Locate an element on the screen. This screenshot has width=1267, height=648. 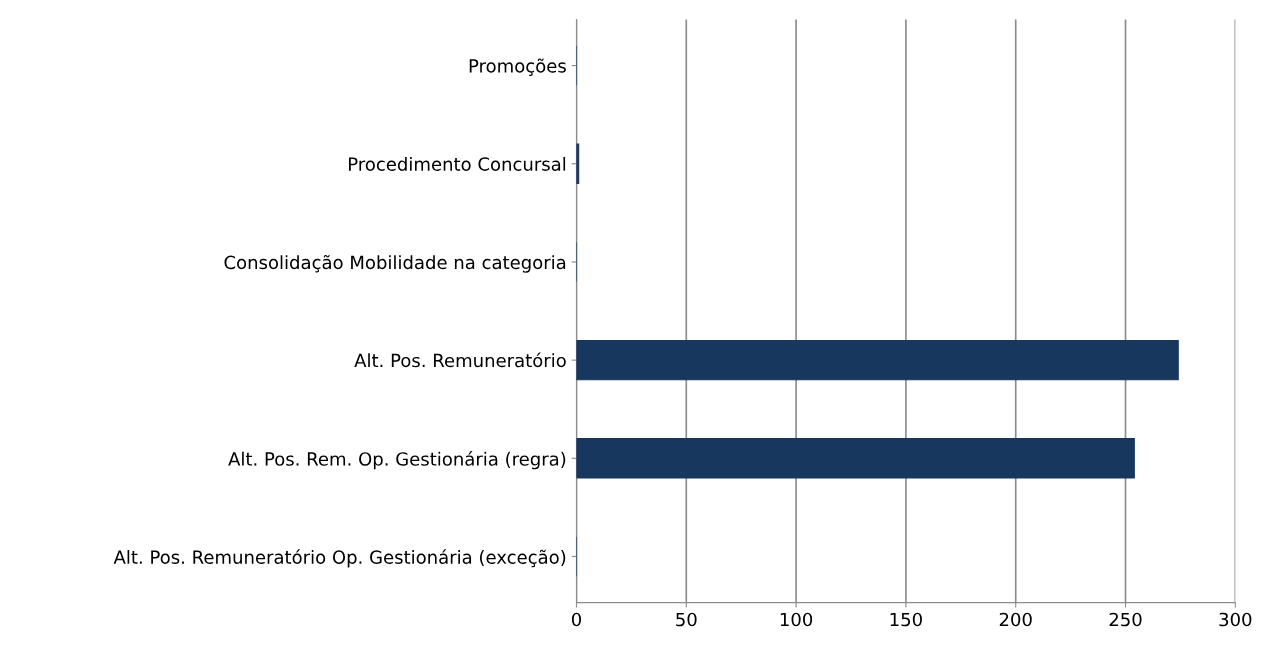
y-tick-label: Alt. Pos. Rem. Op. Gestionária (regra) is located at coordinates (397, 460).